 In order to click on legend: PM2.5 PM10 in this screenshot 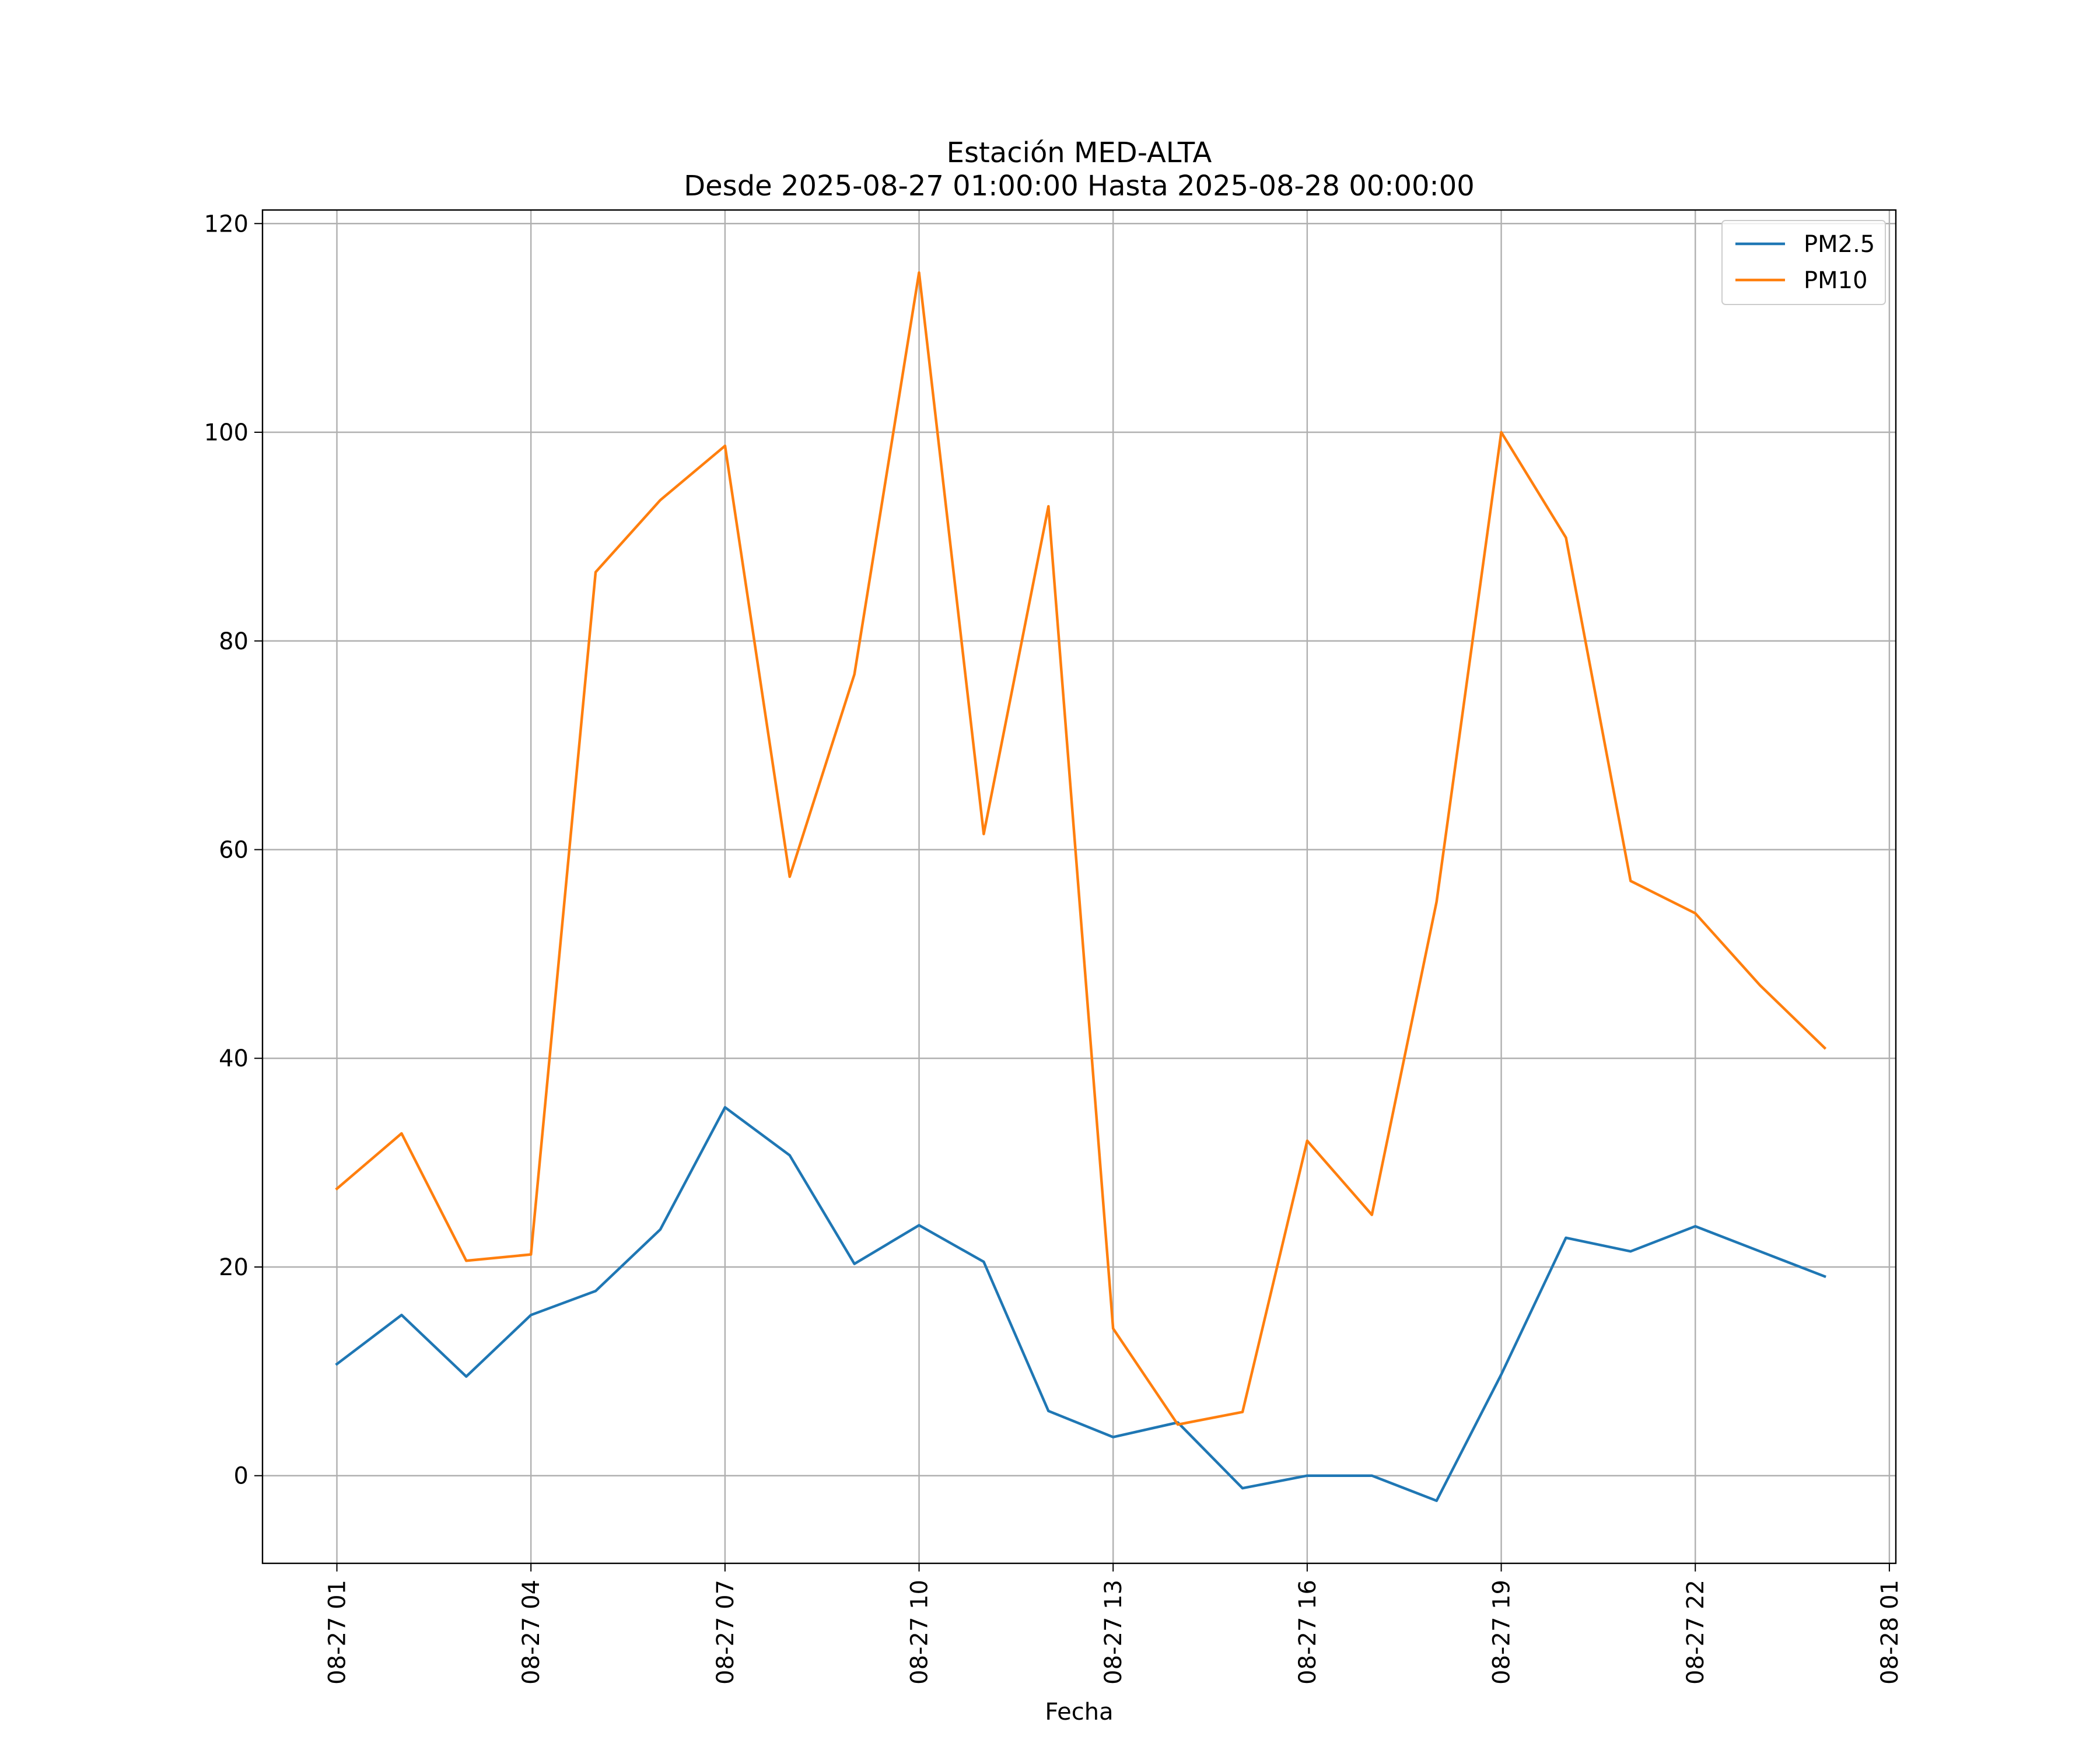, I will do `click(1803, 262)`.